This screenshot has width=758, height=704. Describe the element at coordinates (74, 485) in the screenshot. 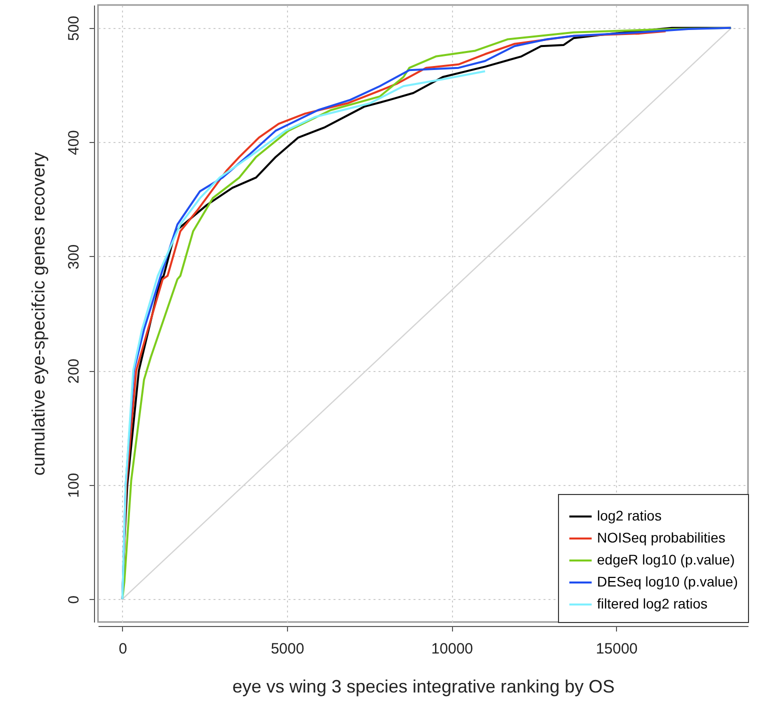

I see `y-tick-label: 100` at that location.